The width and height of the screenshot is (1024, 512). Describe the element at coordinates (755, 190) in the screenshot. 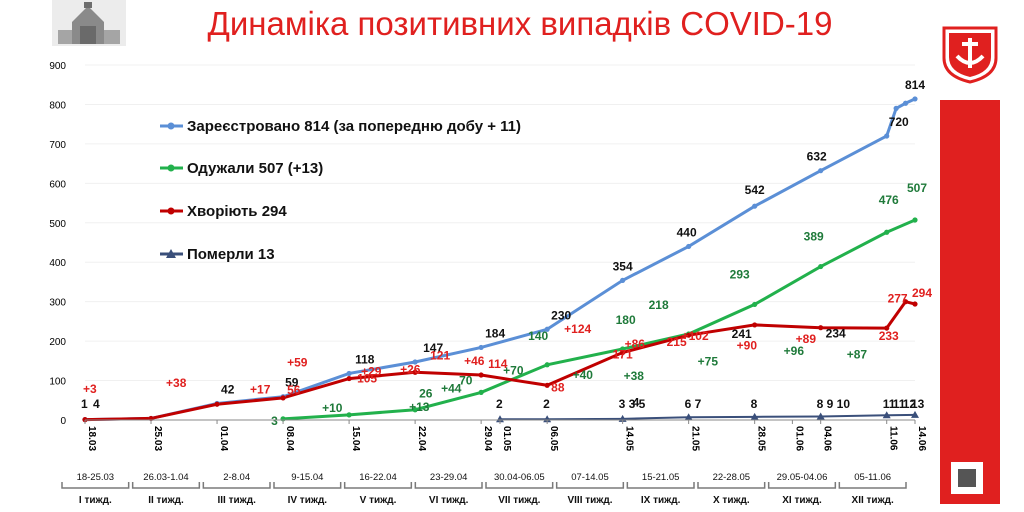

I see `point-label: 542` at that location.